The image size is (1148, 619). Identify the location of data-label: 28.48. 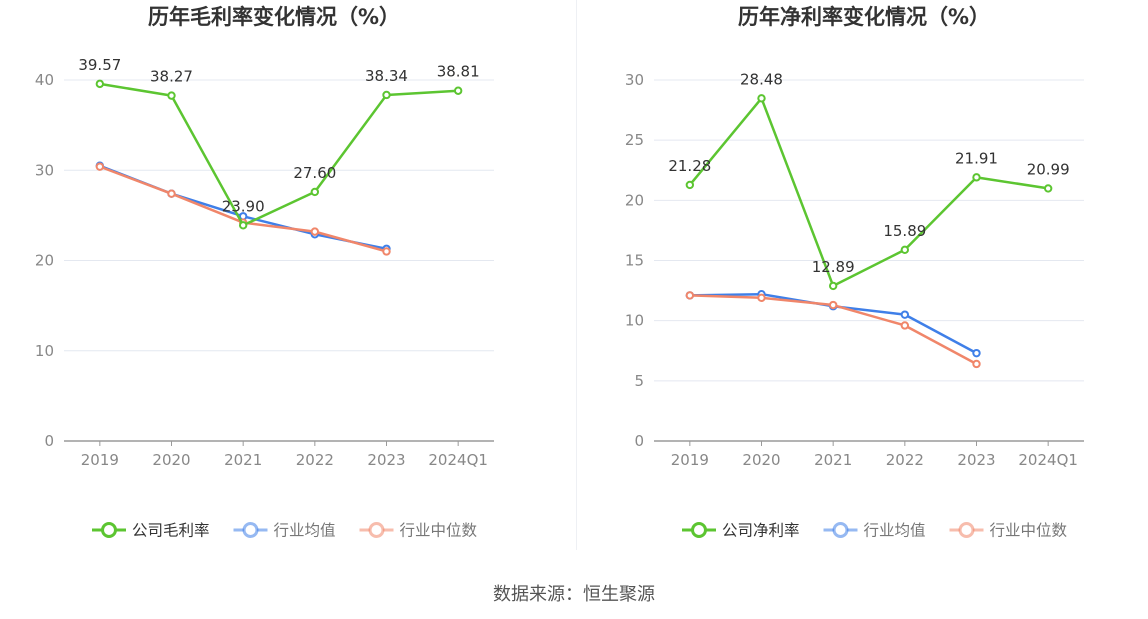
(761, 79).